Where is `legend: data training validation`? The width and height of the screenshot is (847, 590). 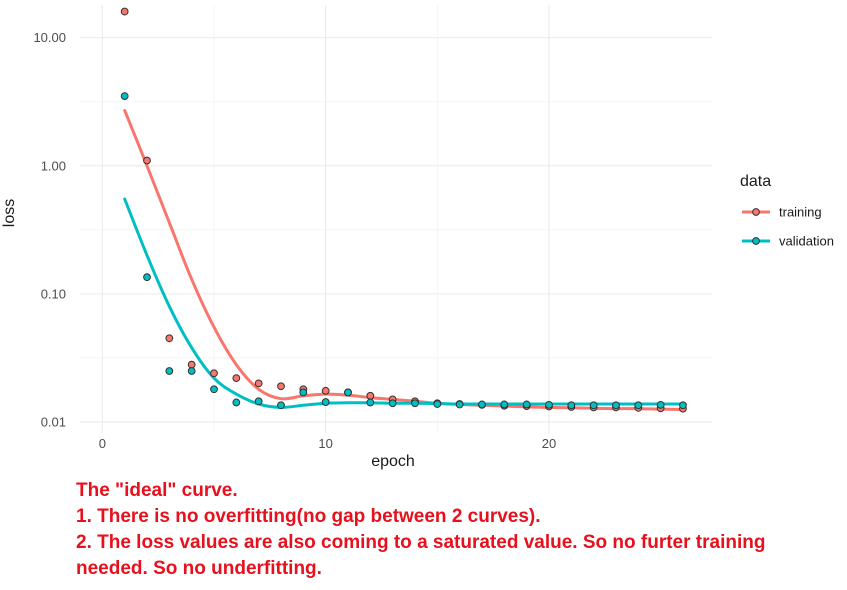
legend: data training validation is located at coordinates (787, 211).